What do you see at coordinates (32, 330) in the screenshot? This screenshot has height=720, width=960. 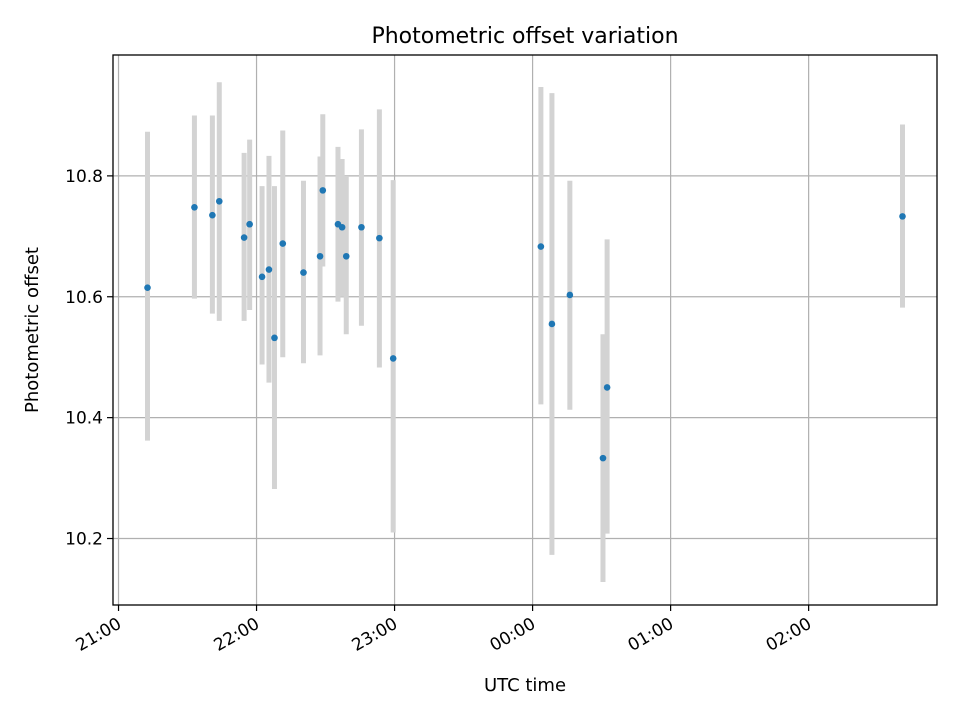 I see `y-axis-label: Photometric offset` at bounding box center [32, 330].